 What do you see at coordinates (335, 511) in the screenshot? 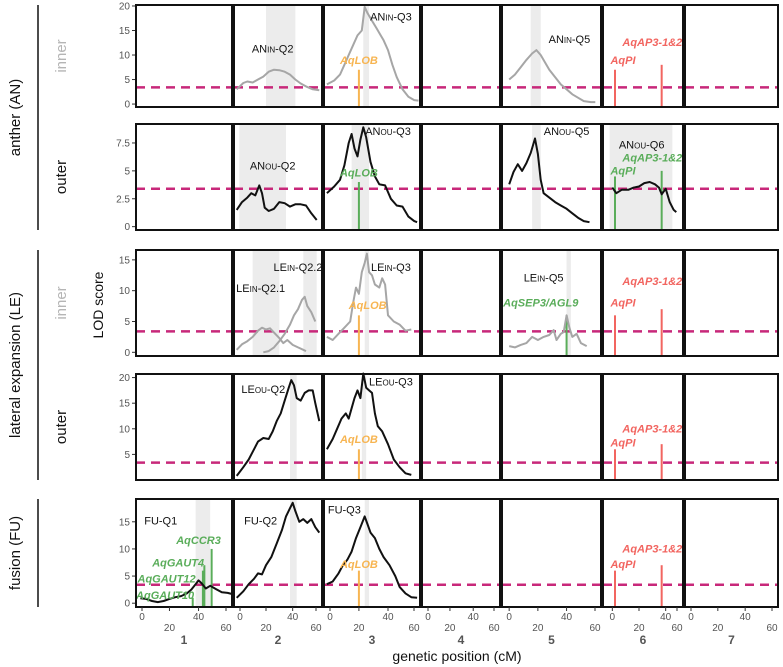
I see `qtl-trait: FU` at bounding box center [335, 511].